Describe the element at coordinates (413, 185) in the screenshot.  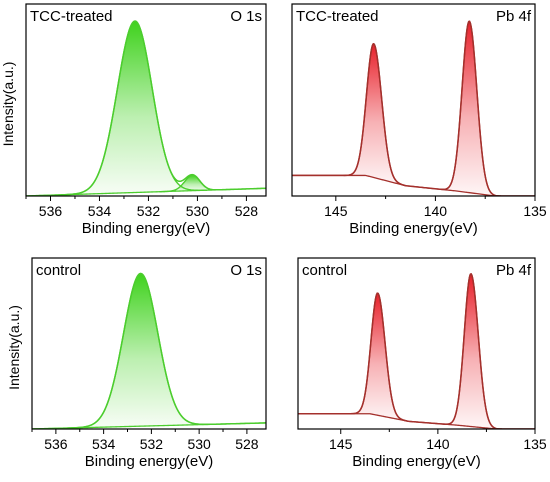
I see `background-line` at that location.